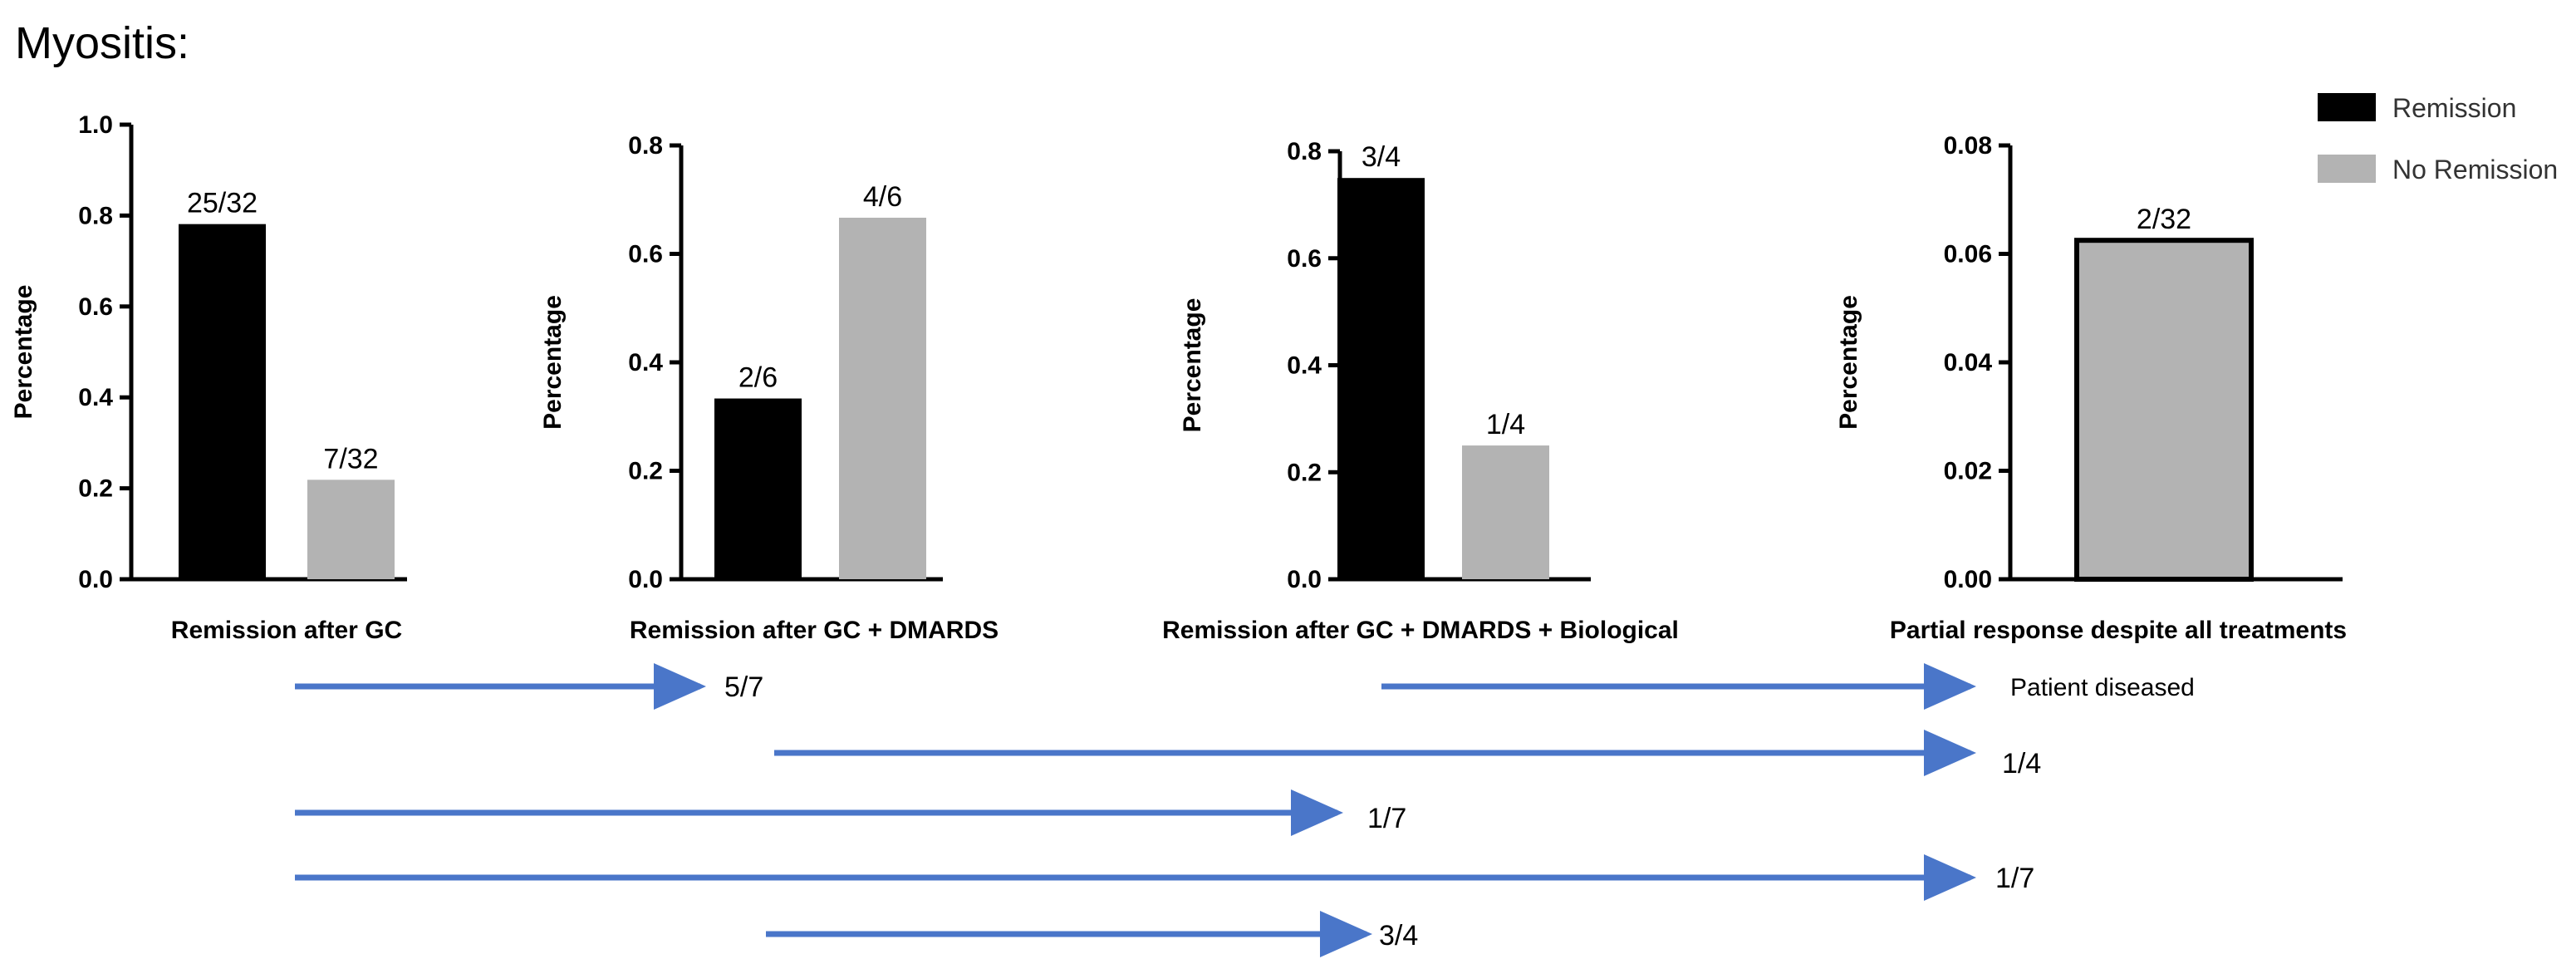  What do you see at coordinates (2014, 879) in the screenshot?
I see `flow-arrow-5-label: 1/7` at bounding box center [2014, 879].